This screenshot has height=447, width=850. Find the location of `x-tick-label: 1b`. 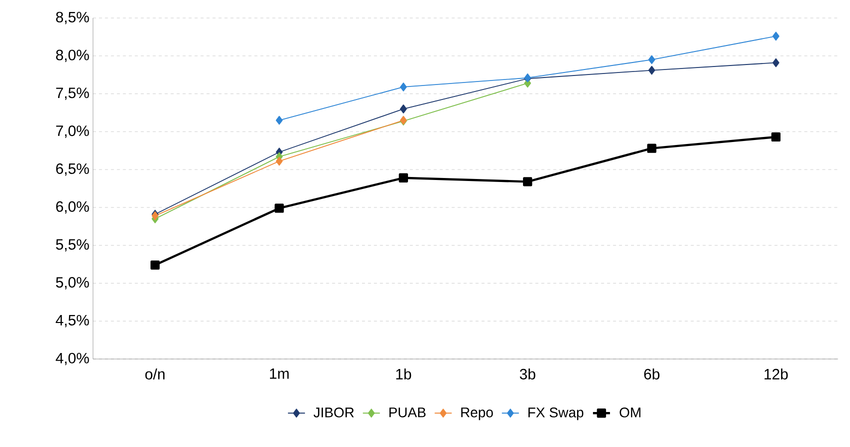

x-tick-label: 1b is located at coordinates (404, 374).